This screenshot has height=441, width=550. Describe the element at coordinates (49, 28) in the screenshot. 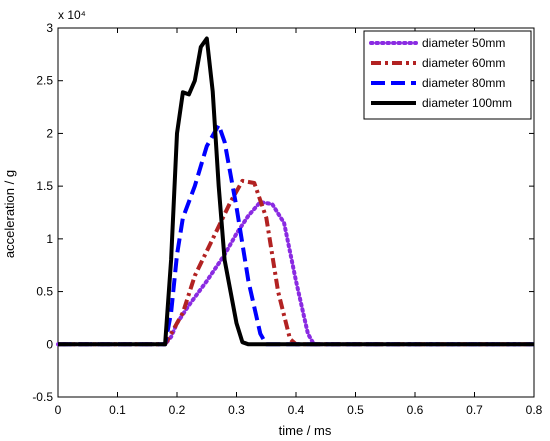

I see `y-tick-label: 3` at that location.